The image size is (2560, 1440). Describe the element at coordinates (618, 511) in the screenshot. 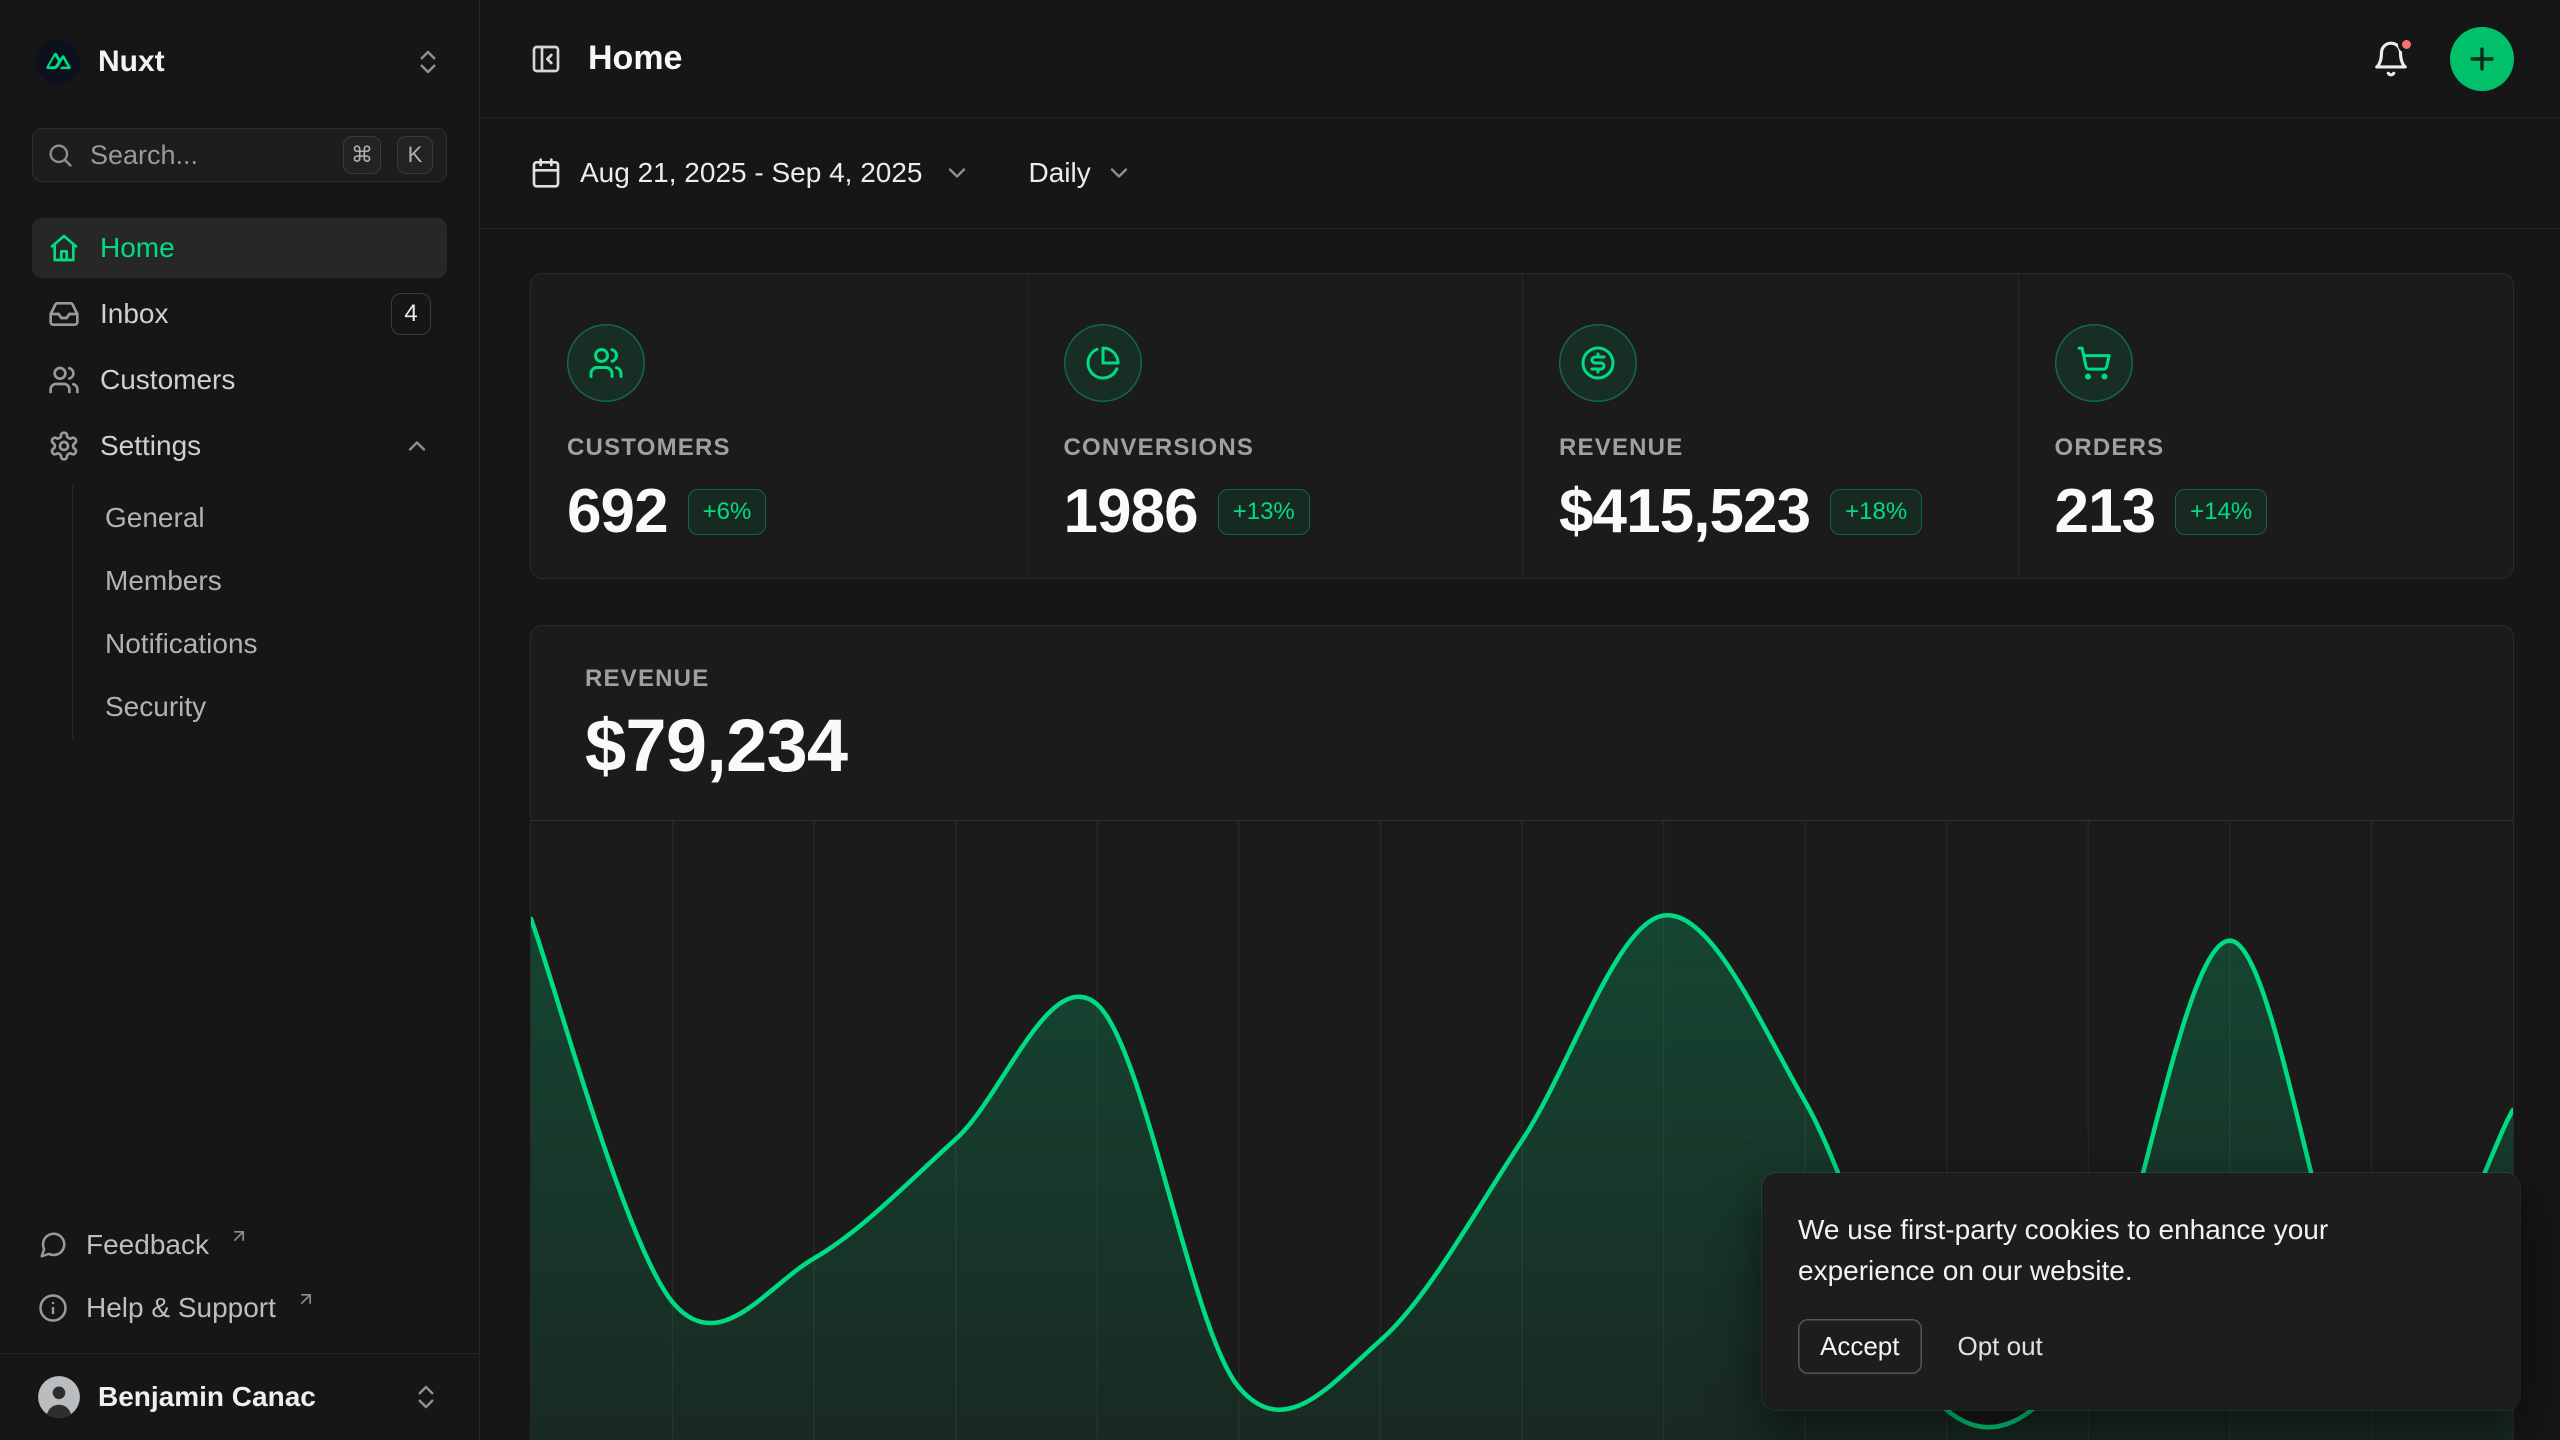

I see `stat-value: 692` at that location.